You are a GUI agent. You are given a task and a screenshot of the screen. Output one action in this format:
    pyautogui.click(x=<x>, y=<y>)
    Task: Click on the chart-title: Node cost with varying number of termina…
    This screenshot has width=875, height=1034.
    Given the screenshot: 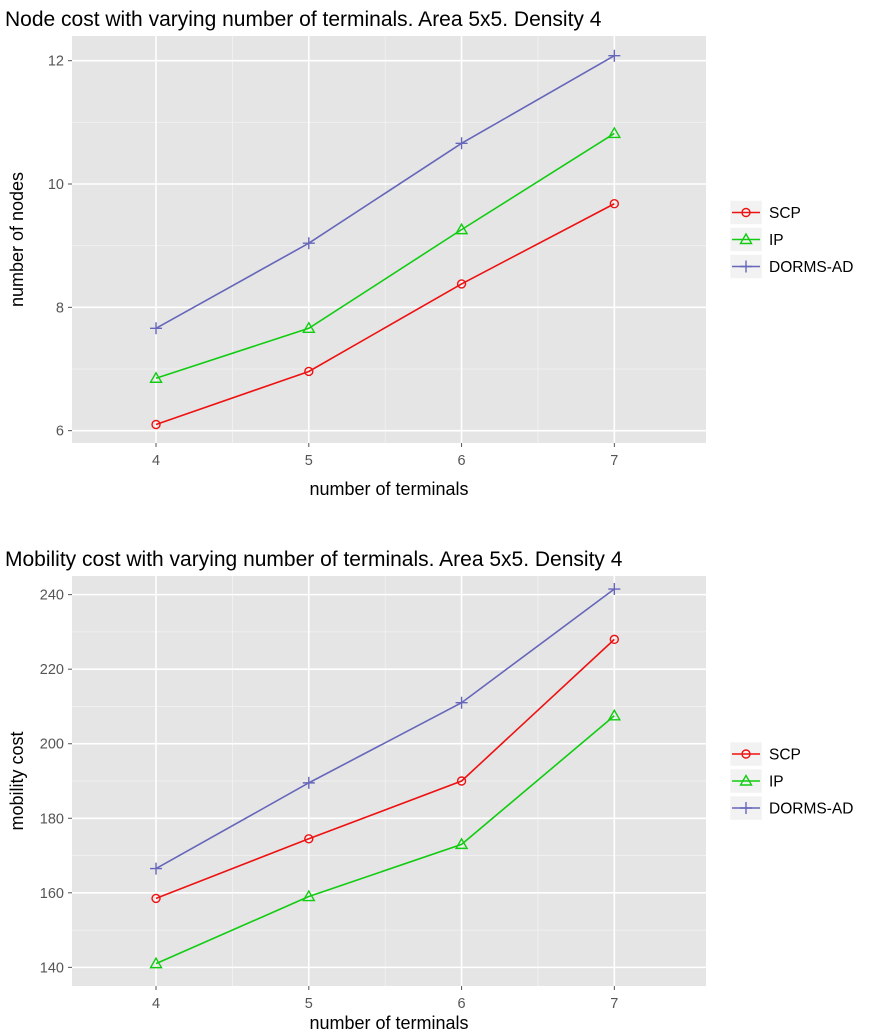 What is the action you would take?
    pyautogui.click(x=303, y=19)
    